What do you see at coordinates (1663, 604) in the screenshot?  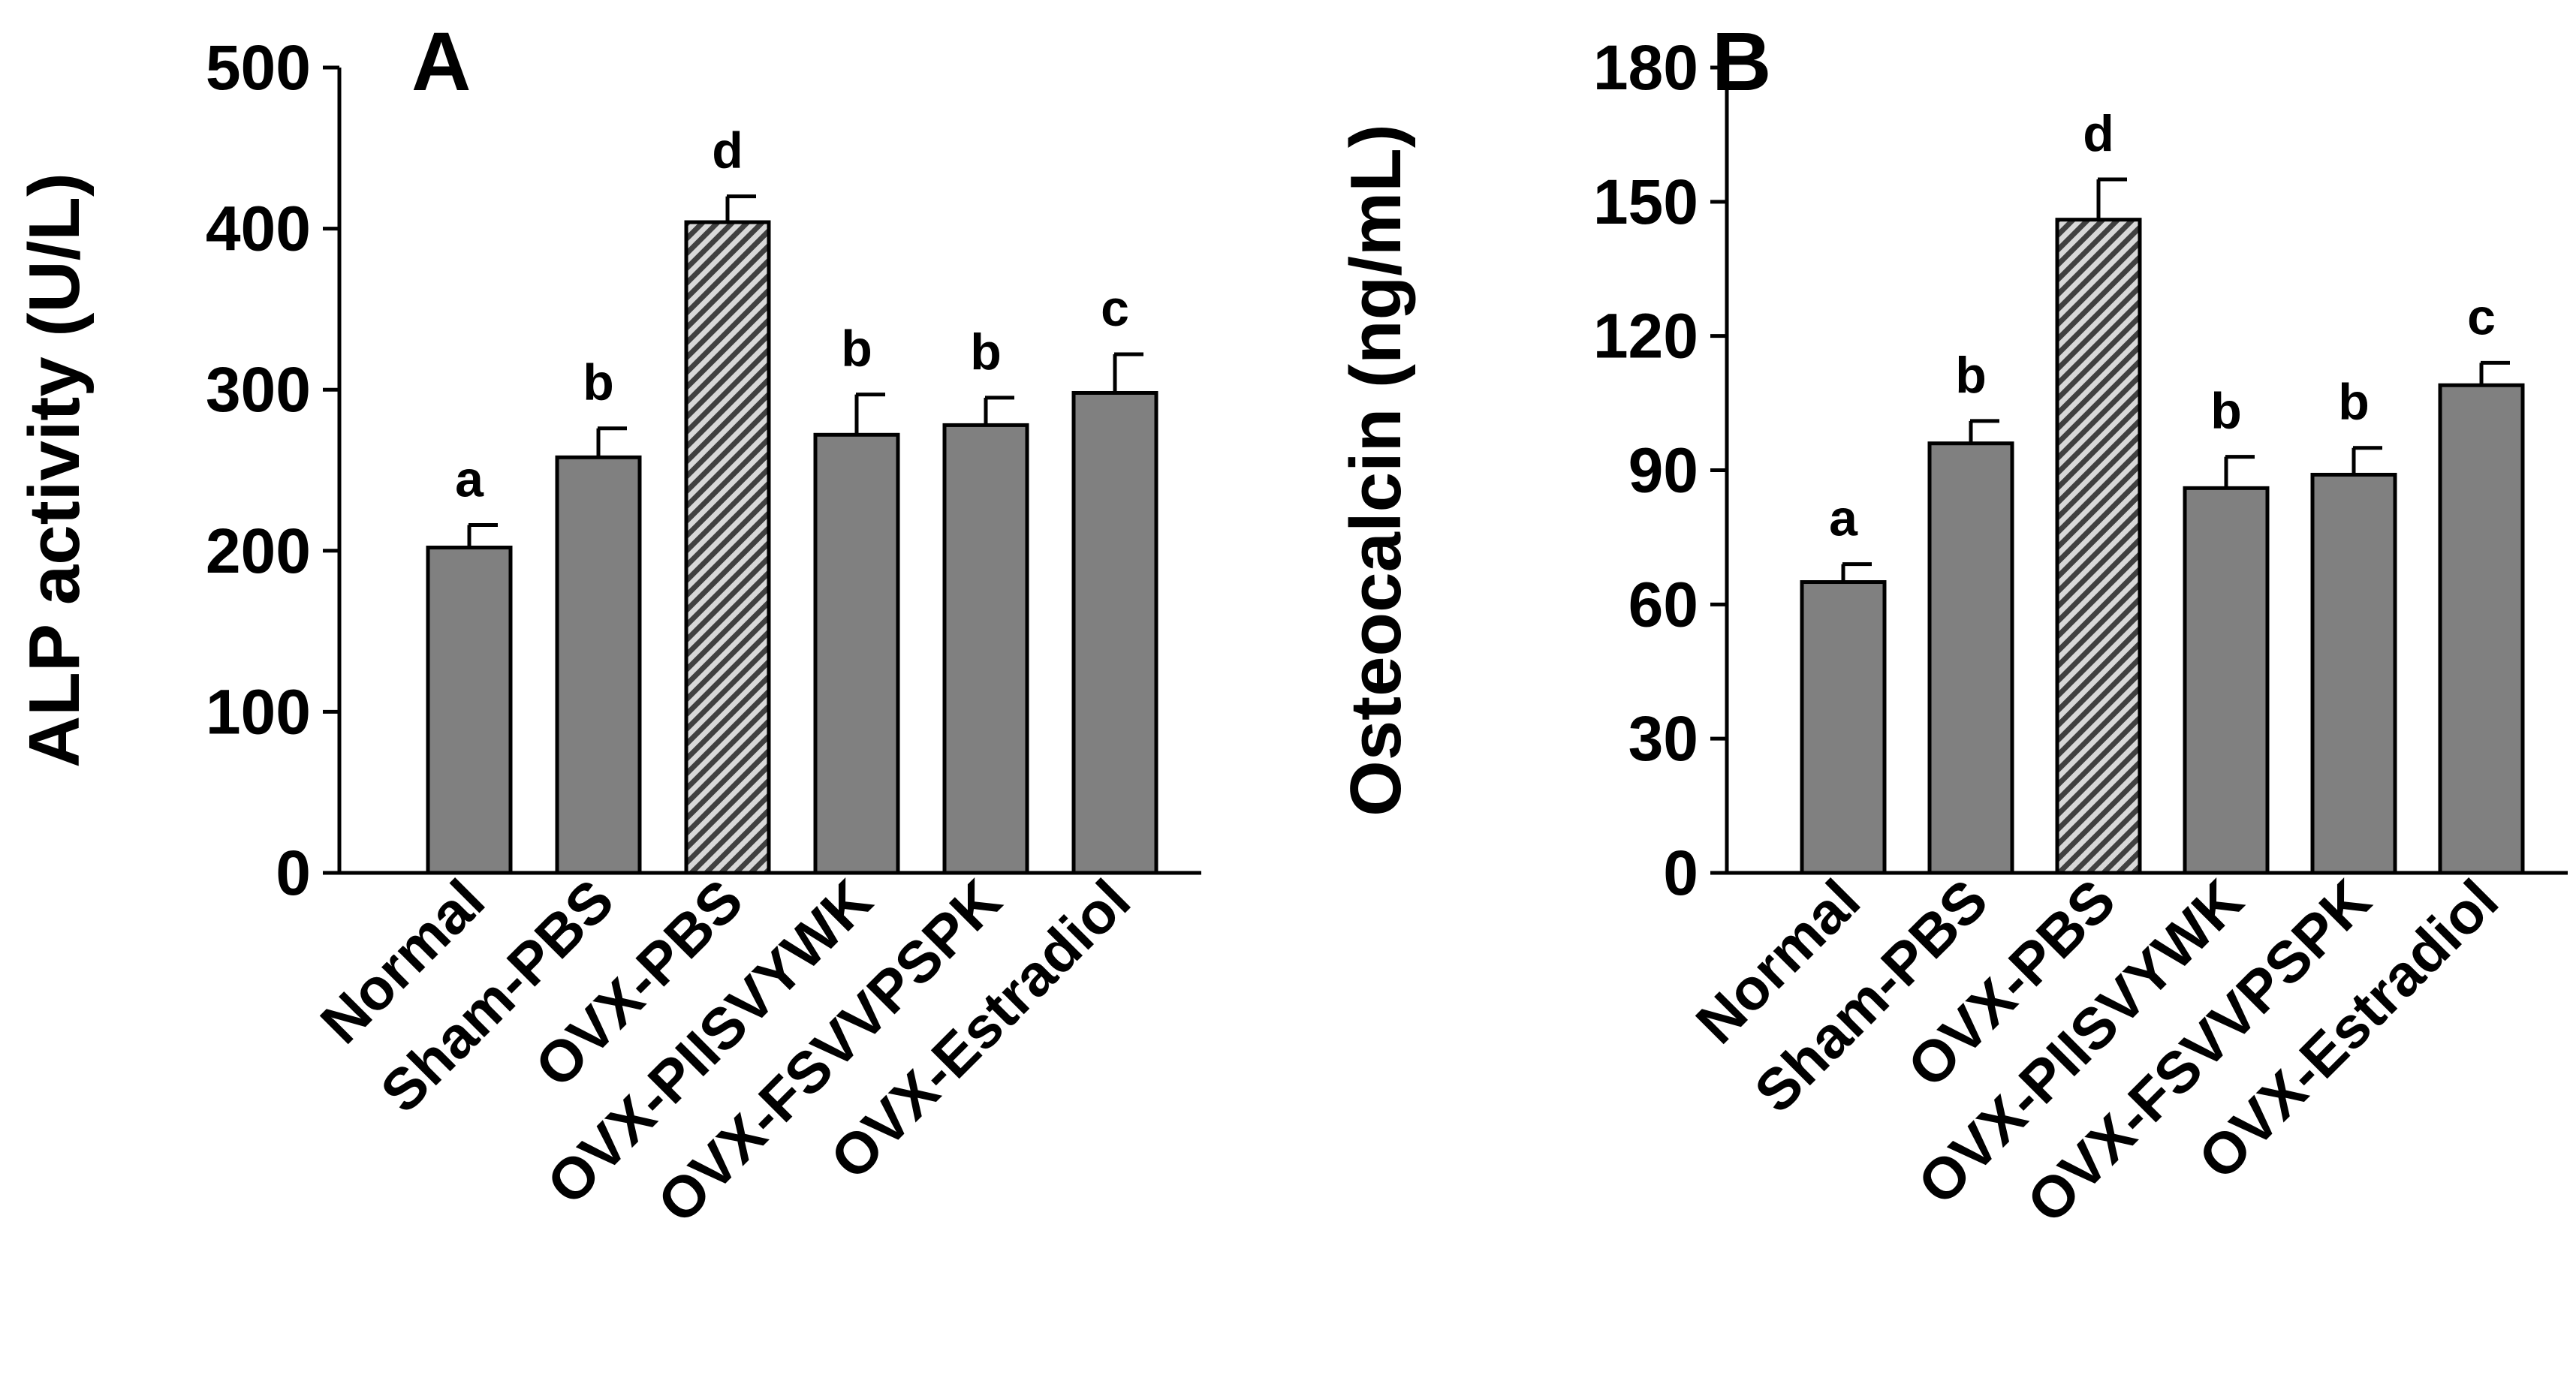 I see `y-tick-label: 60` at bounding box center [1663, 604].